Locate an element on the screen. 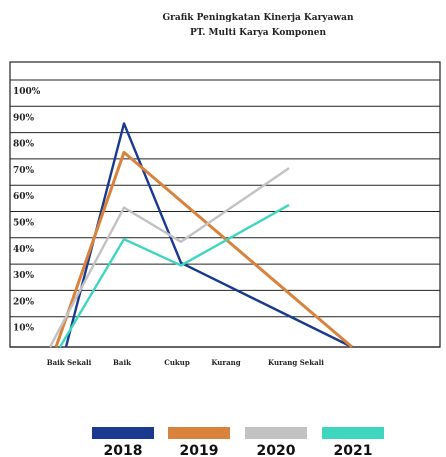 The height and width of the screenshot is (457, 446). y-tick-label: 70% is located at coordinates (24, 171).